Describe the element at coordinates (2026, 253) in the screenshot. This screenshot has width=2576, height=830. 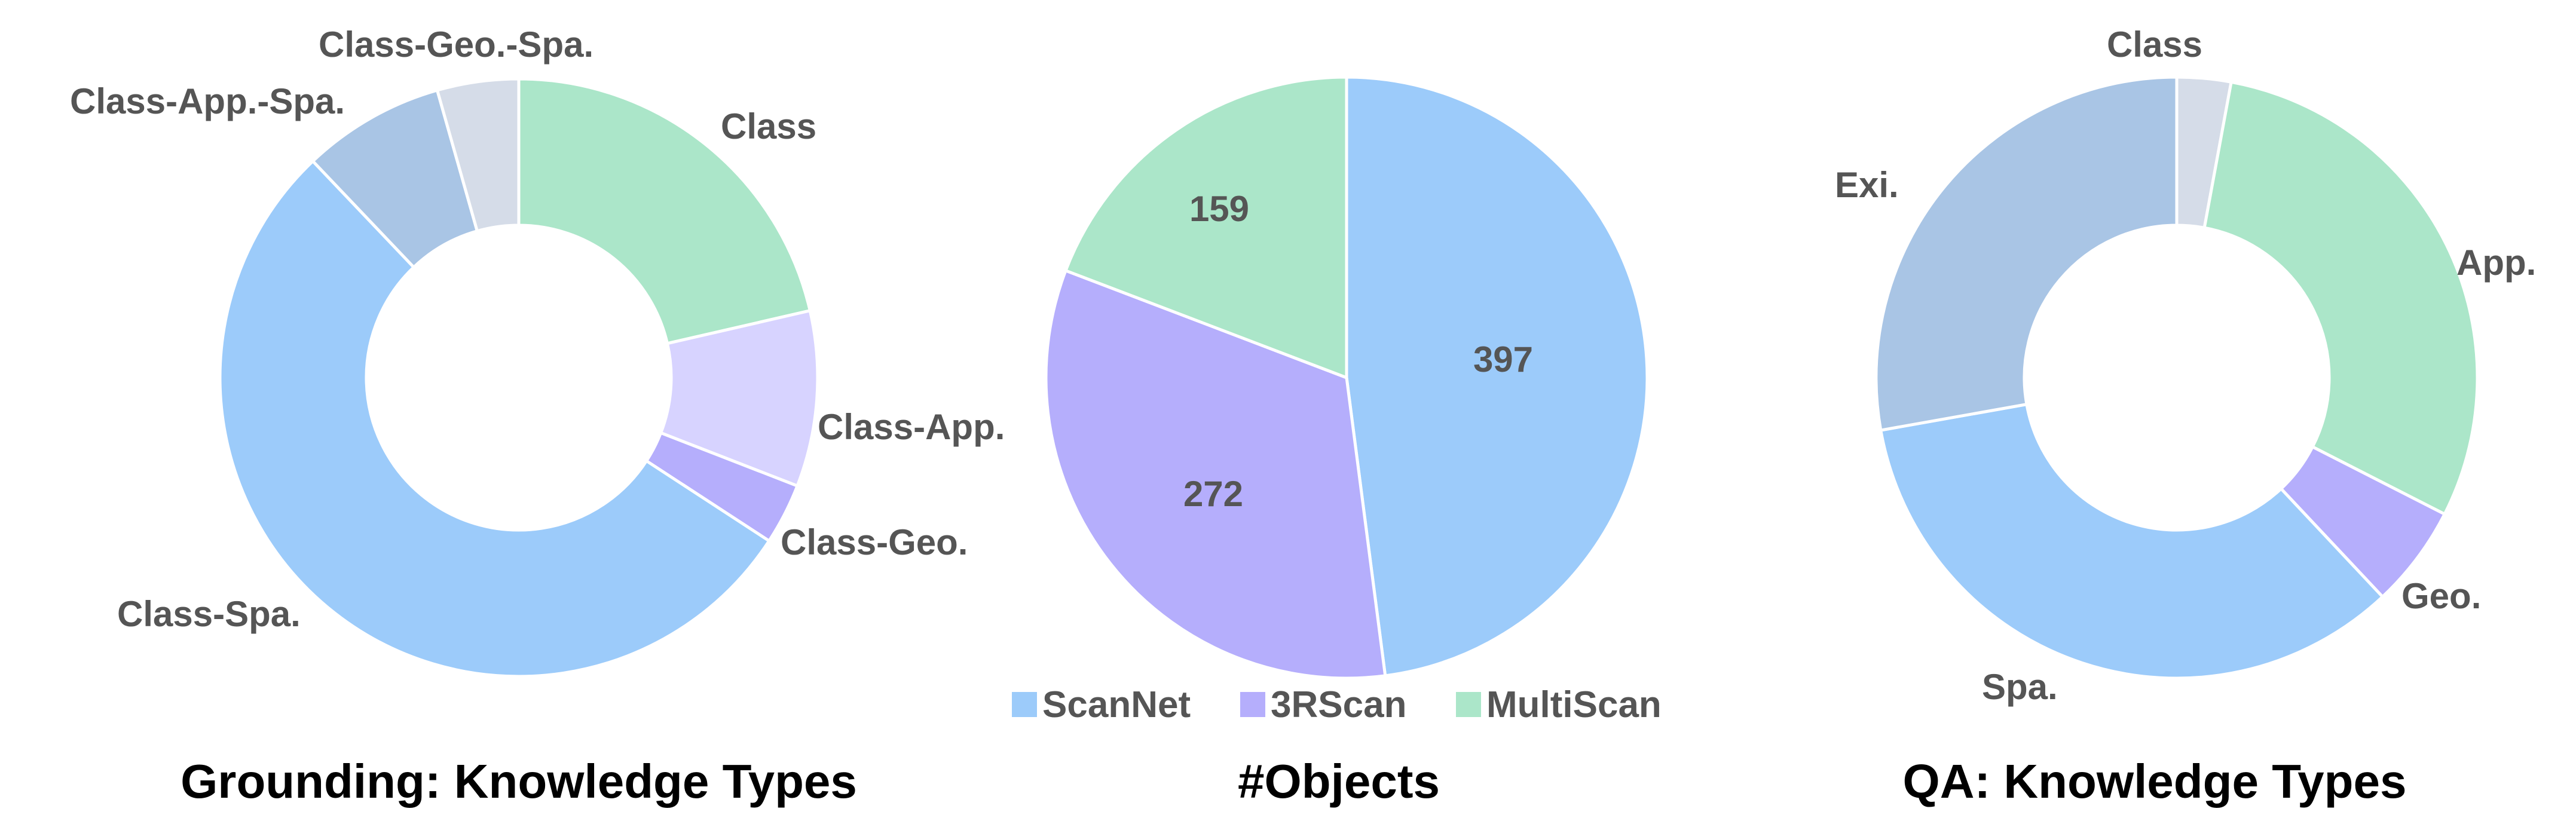
I see `qa-slice-exi` at that location.